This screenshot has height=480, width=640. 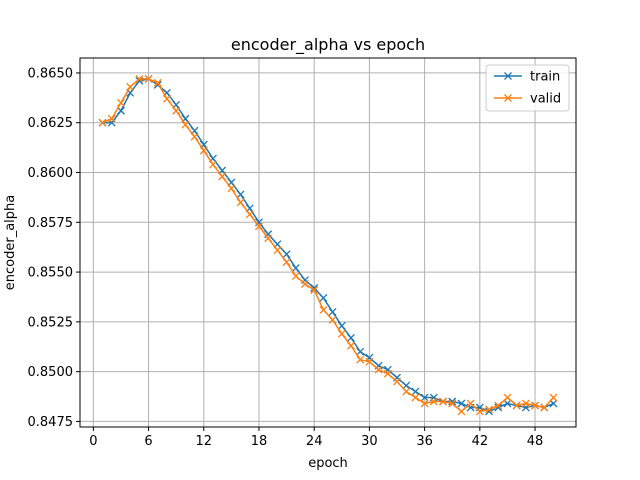 I want to click on x-axis-label: epoch, so click(x=328, y=463).